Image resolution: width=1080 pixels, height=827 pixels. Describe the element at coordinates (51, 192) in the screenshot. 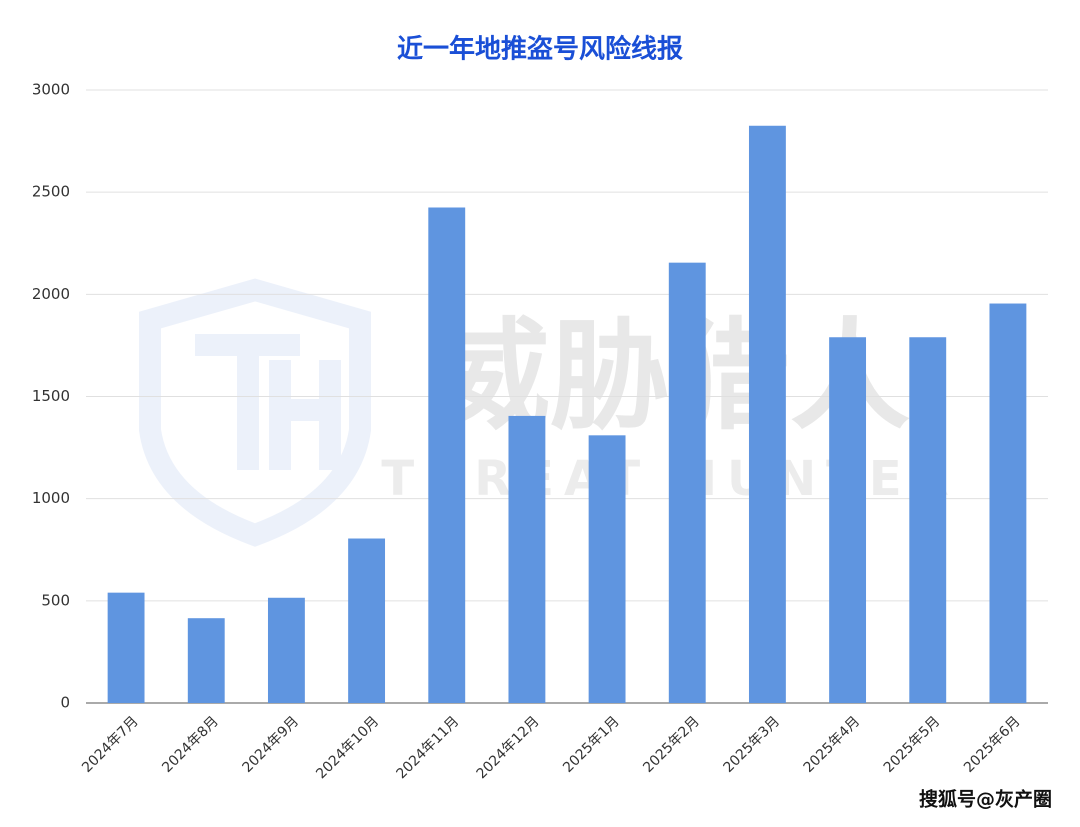

I see `y-tick-label: 2500` at that location.